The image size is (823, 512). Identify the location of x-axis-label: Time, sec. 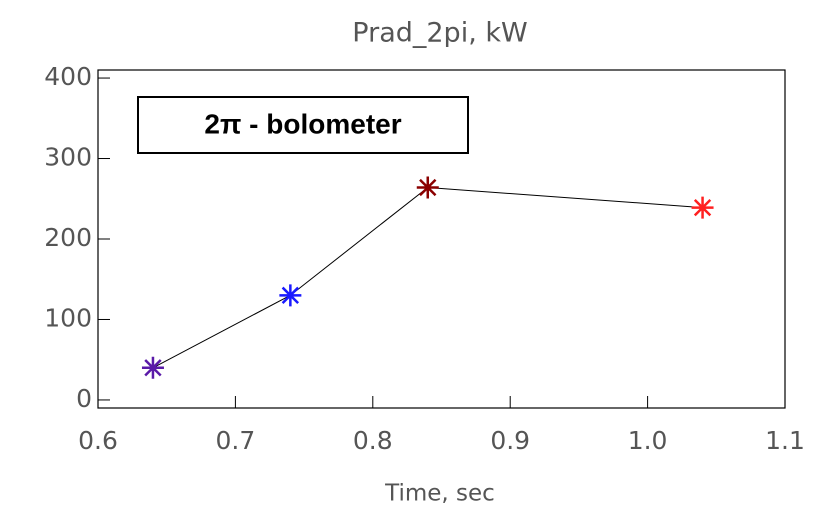
(439, 494).